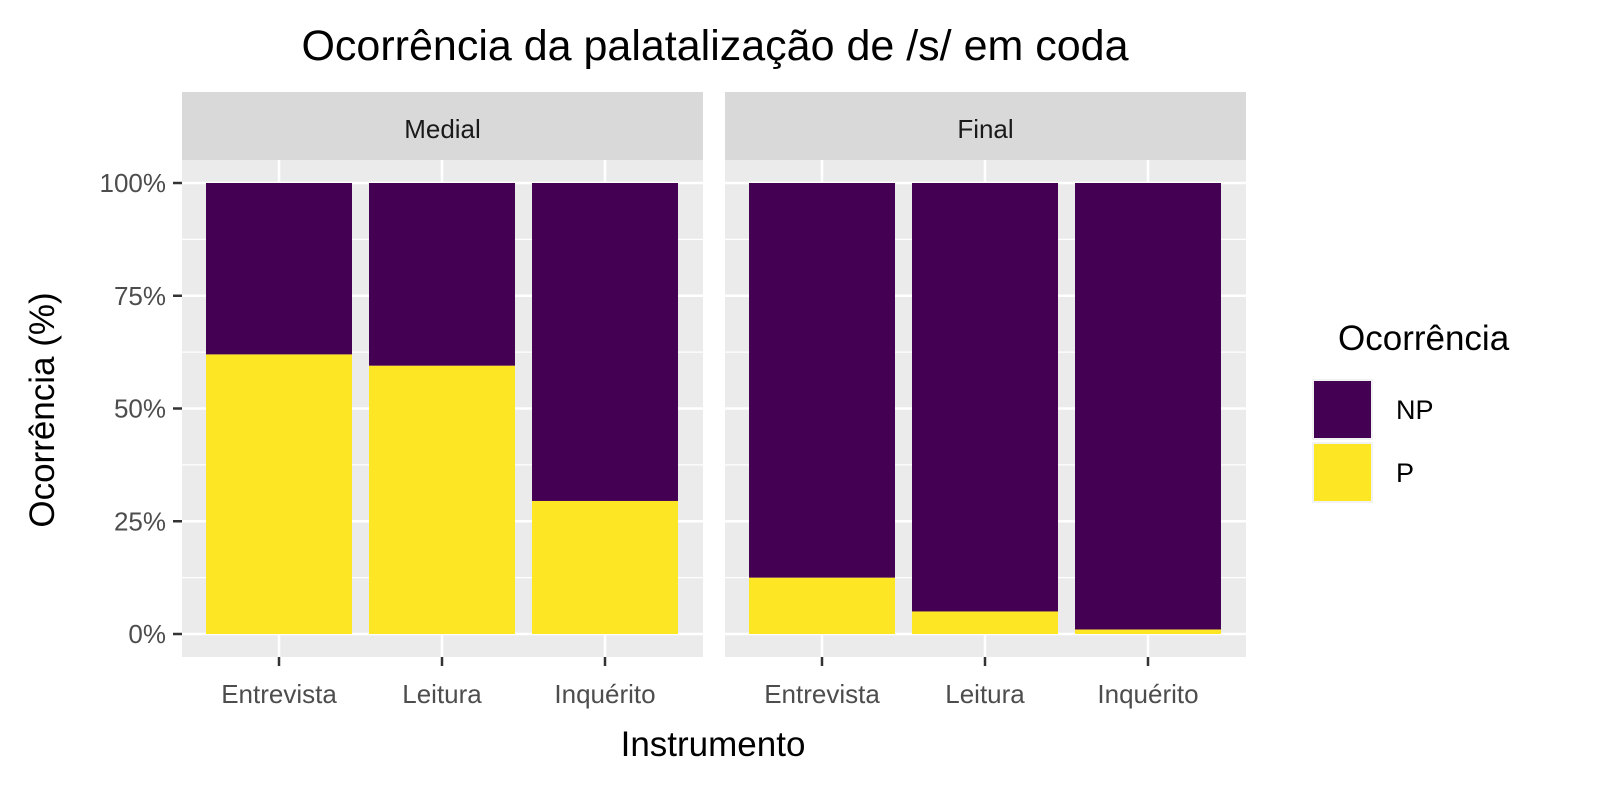 The width and height of the screenshot is (1600, 800). Describe the element at coordinates (1342, 472) in the screenshot. I see `legend-swatch-p` at that location.